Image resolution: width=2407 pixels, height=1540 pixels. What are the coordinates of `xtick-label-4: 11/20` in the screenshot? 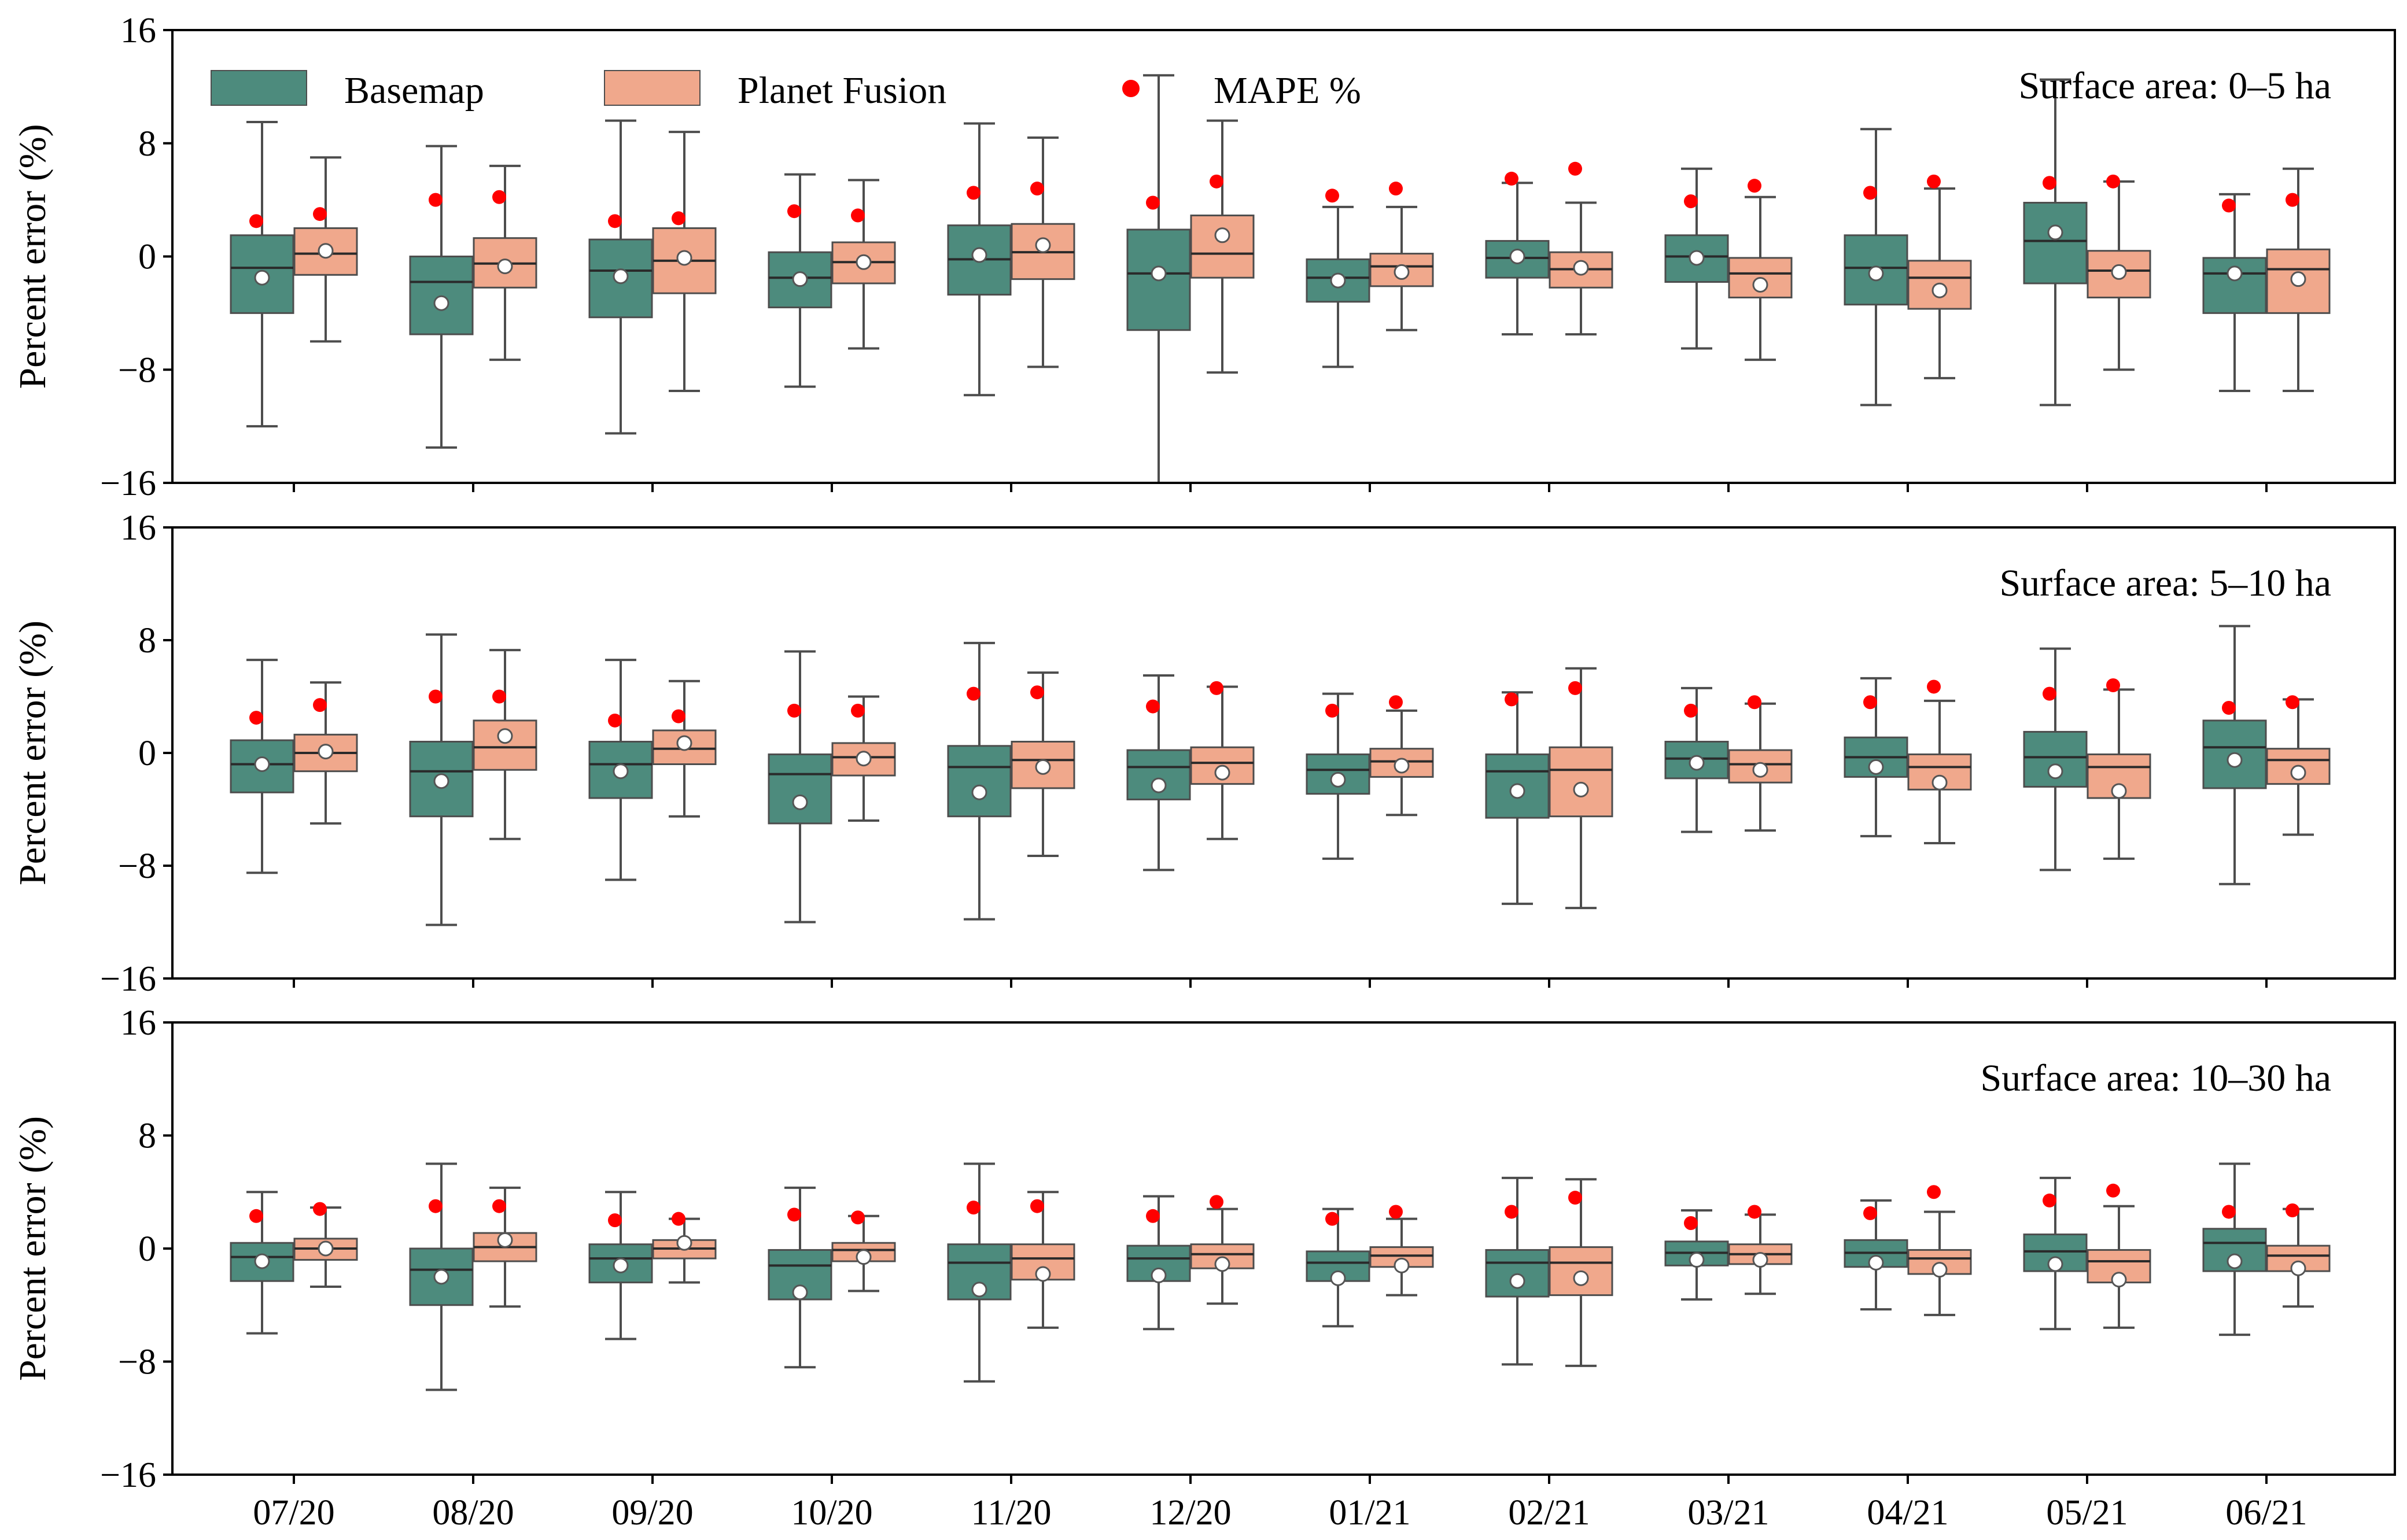 It's located at (1011, 1512).